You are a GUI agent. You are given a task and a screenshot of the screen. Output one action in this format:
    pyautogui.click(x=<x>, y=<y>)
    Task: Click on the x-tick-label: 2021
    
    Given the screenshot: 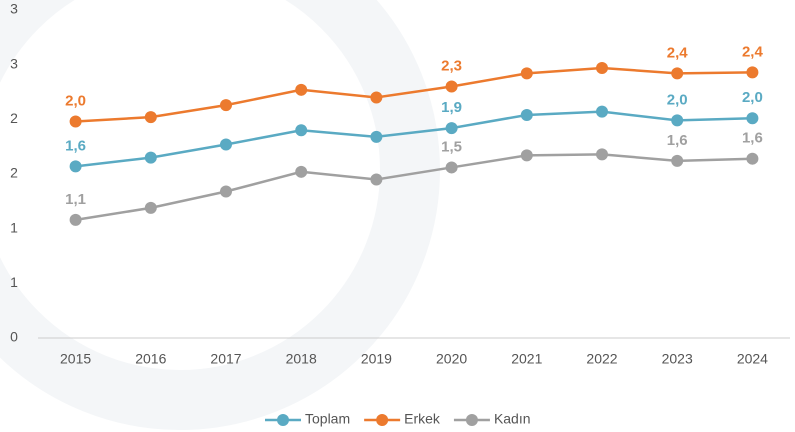 What is the action you would take?
    pyautogui.click(x=526, y=359)
    